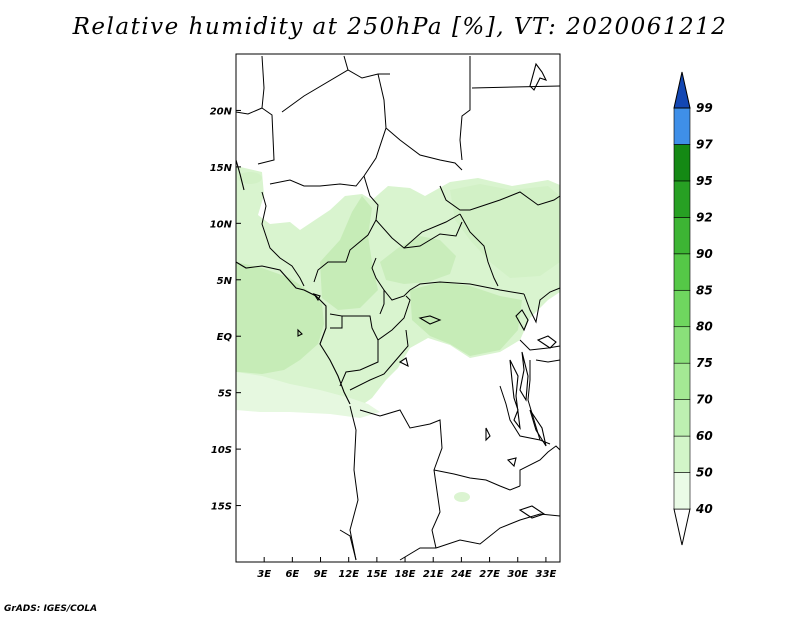 Image resolution: width=800 pixels, height=618 pixels. I want to click on colorbar-level-label: 92, so click(704, 217).